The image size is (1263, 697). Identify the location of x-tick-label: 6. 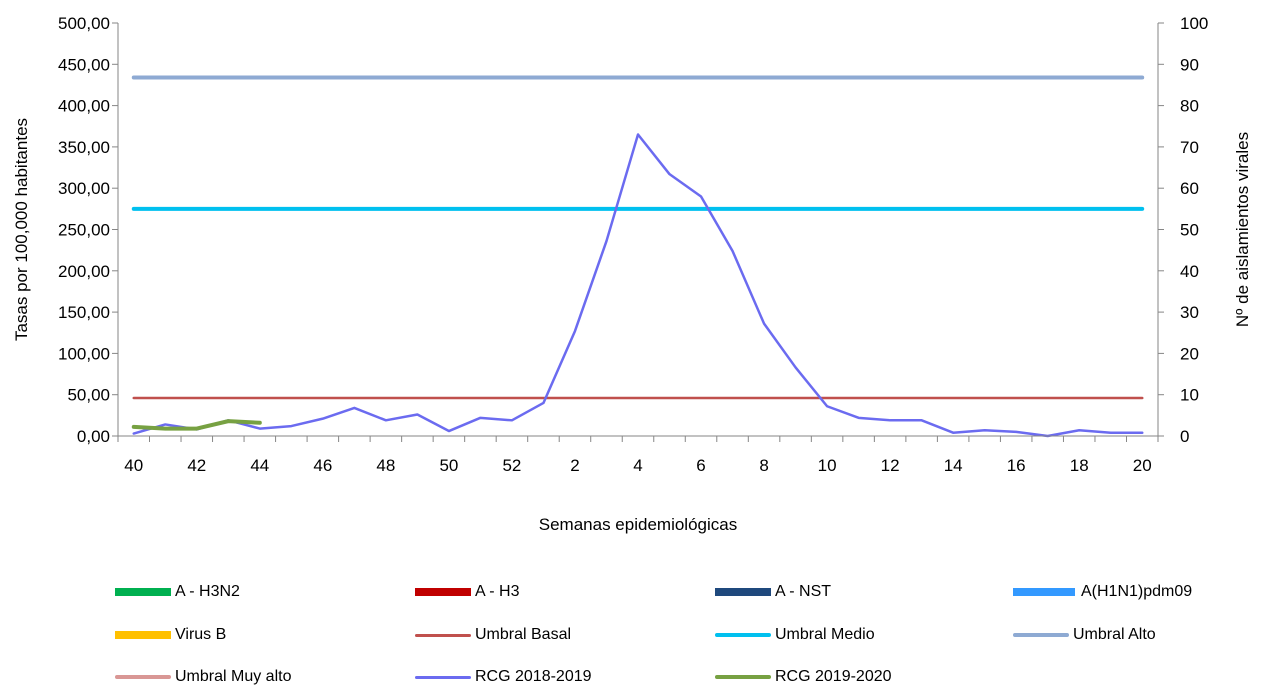
(700, 465).